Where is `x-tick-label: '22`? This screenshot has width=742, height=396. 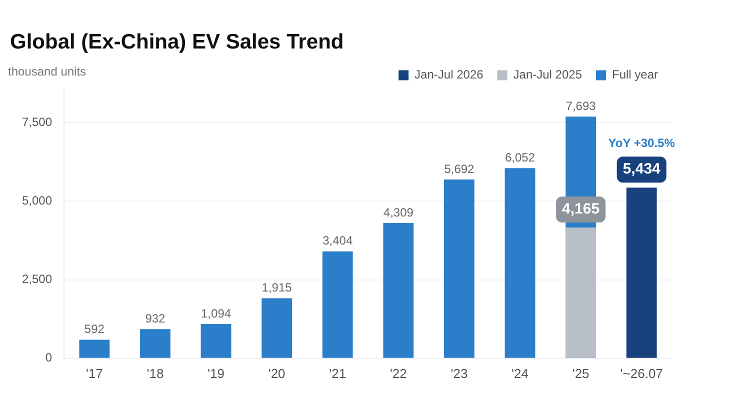
x-tick-label: '22 is located at coordinates (398, 373).